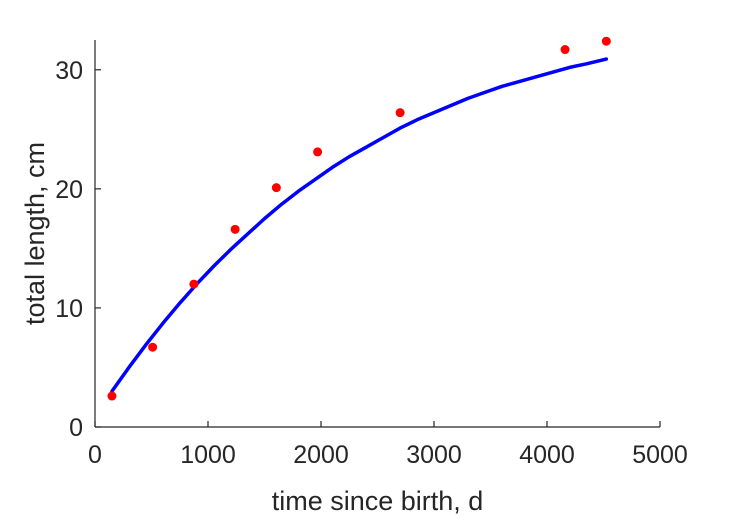 The width and height of the screenshot is (729, 521). I want to click on x-tick-label: 5000, so click(660, 455).